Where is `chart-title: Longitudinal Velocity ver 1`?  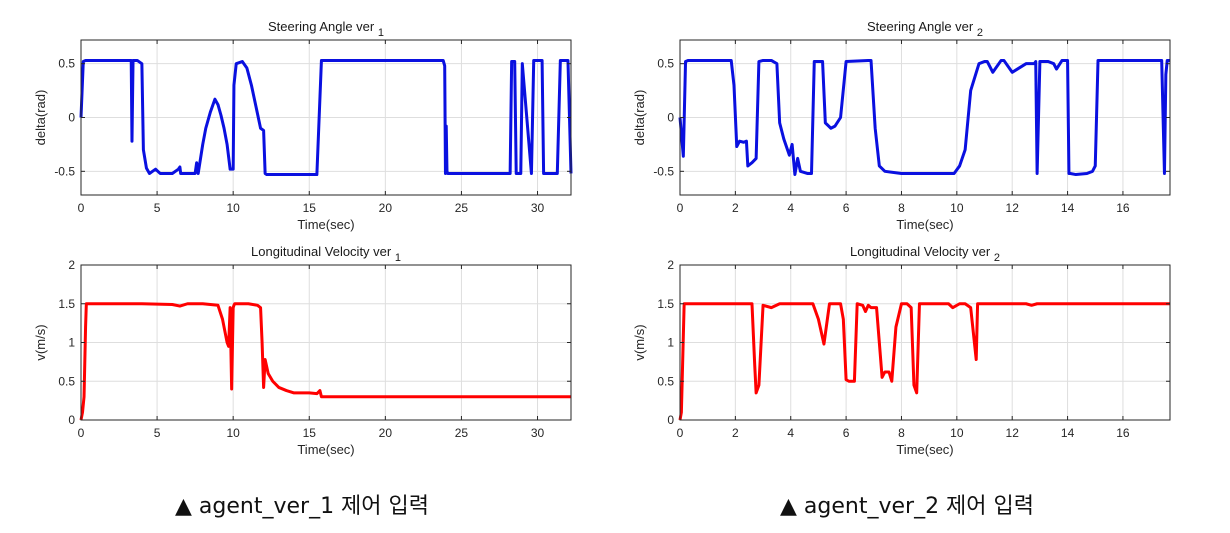 chart-title: Longitudinal Velocity ver 1 is located at coordinates (326, 254).